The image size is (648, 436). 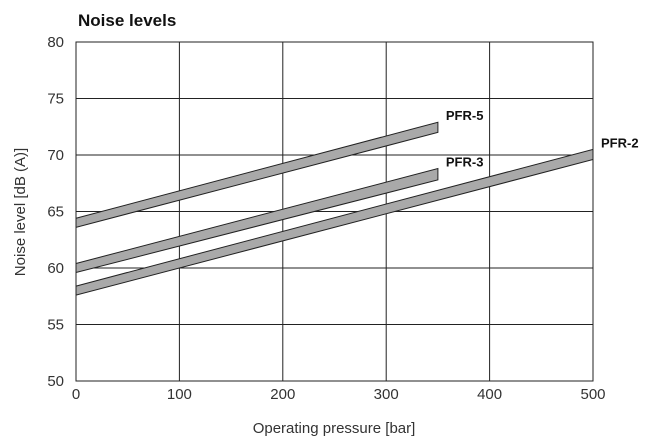 I want to click on x-axis-label: Operating pressure [bar], so click(x=334, y=428).